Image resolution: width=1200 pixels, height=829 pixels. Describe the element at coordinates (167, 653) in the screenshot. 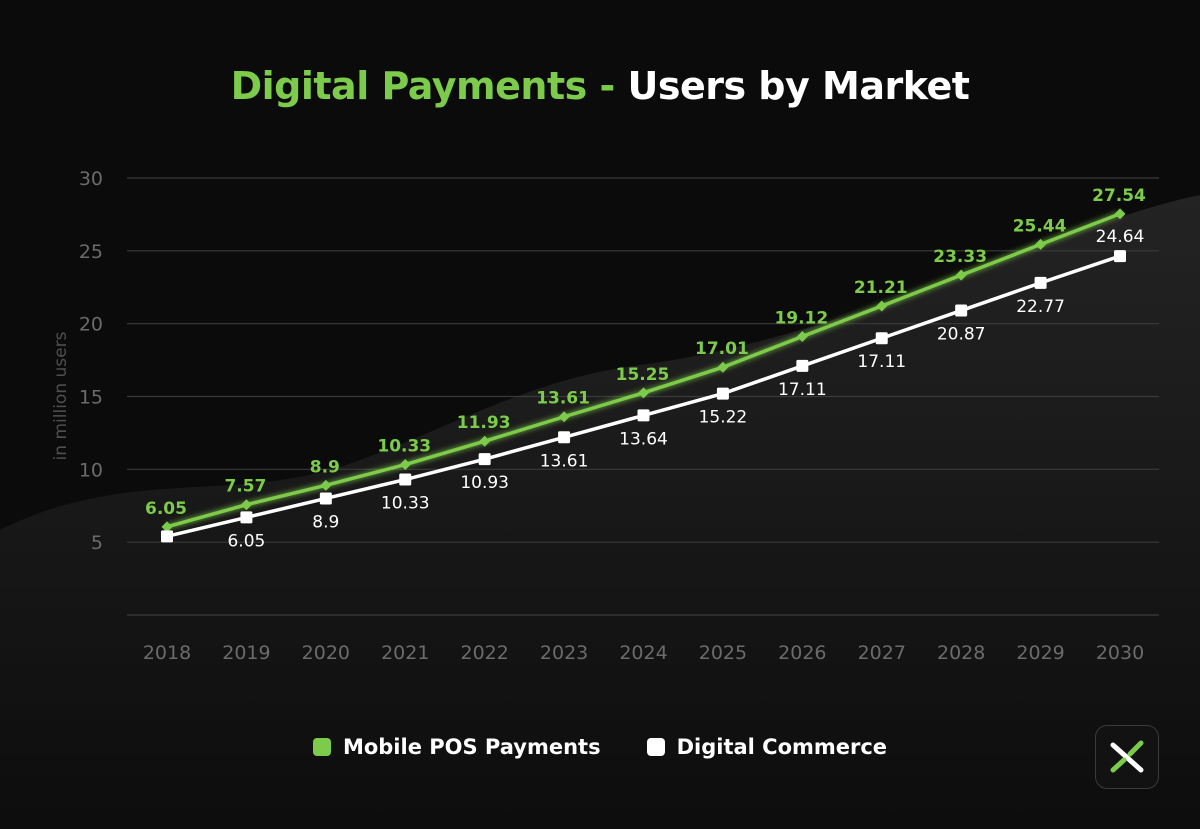

I see `x-tick-label: 2018` at that location.